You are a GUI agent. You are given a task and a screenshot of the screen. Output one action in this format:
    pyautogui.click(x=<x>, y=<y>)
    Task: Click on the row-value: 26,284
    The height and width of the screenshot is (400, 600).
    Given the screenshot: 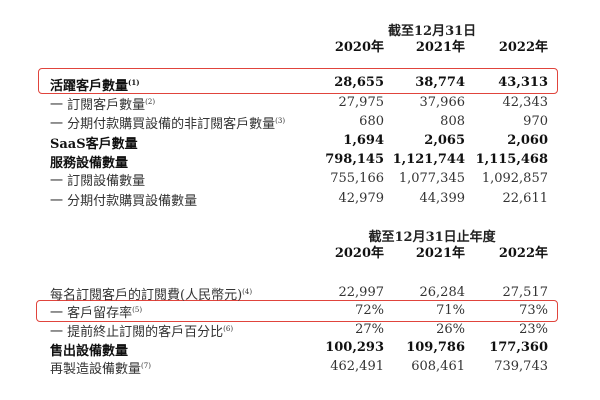 What is the action you would take?
    pyautogui.click(x=442, y=292)
    